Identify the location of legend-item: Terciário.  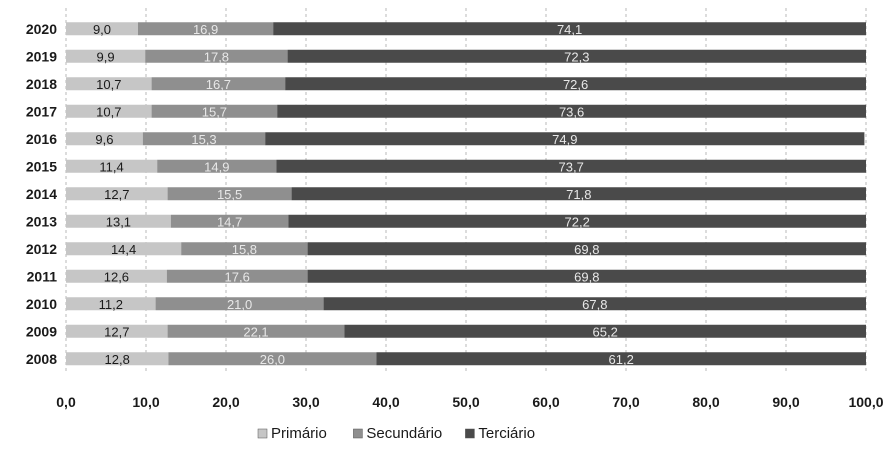
(500, 433).